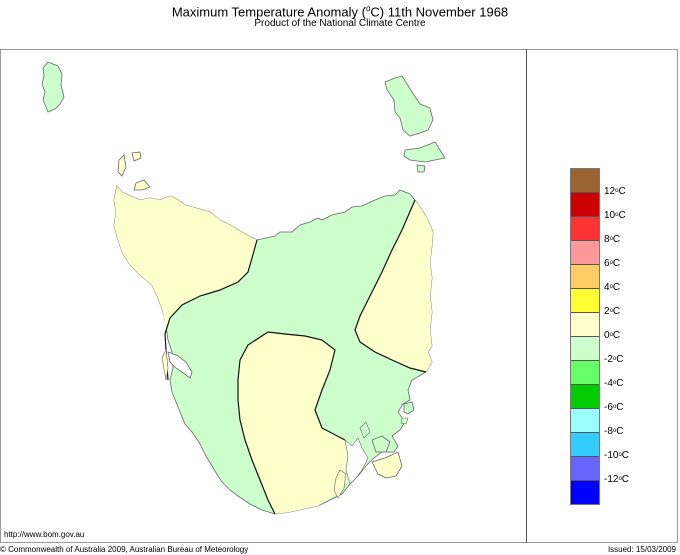  I want to click on legend-label: -10oC, so click(617, 455).